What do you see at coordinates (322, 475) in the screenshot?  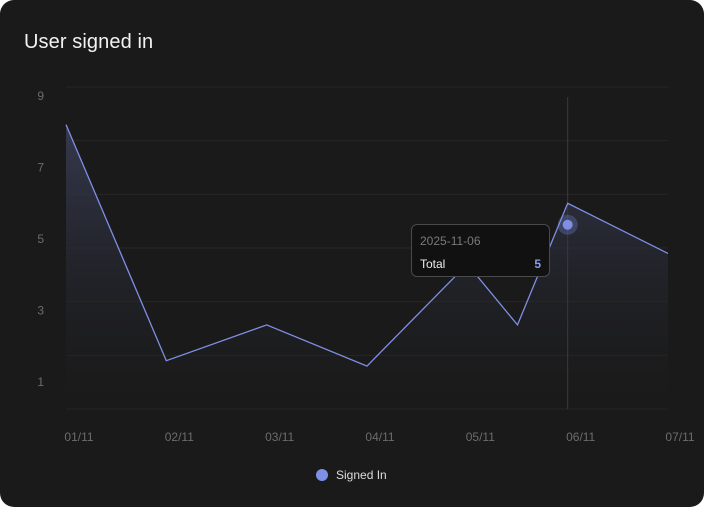 I see `legend-swatch` at bounding box center [322, 475].